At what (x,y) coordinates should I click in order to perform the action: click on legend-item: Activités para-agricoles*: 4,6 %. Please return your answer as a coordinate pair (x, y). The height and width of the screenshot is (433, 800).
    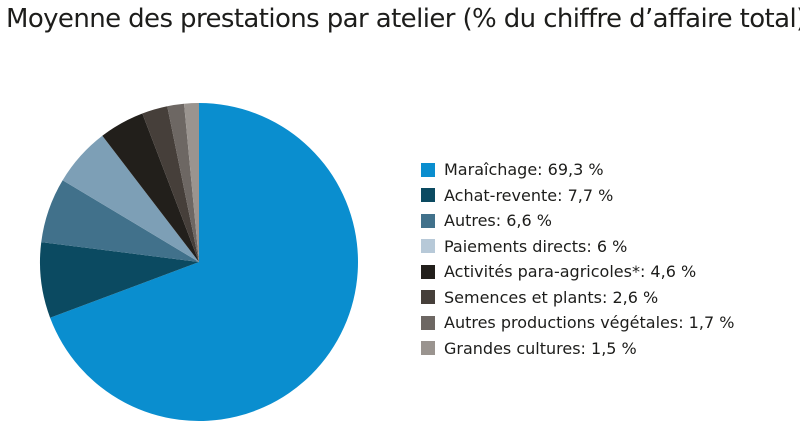
    Looking at the image, I should click on (577, 272).